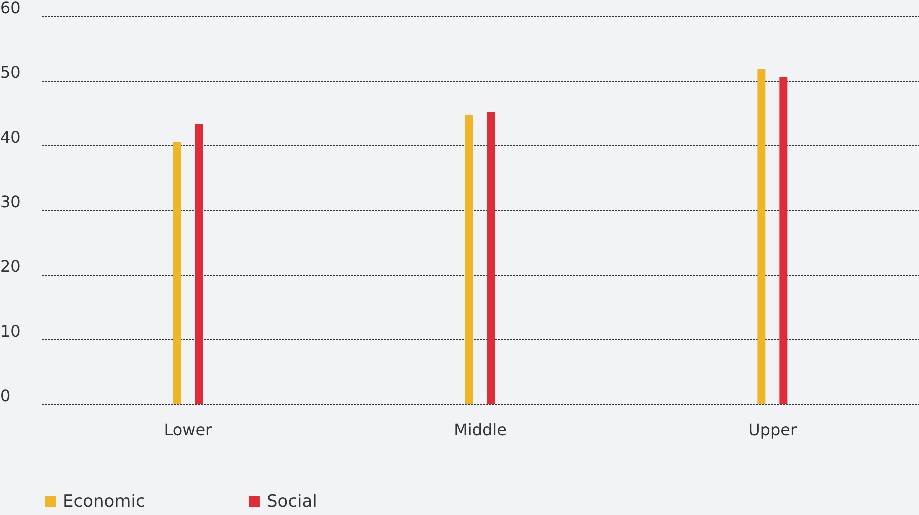 The height and width of the screenshot is (515, 919). What do you see at coordinates (104, 502) in the screenshot?
I see `legend-label: Economic` at bounding box center [104, 502].